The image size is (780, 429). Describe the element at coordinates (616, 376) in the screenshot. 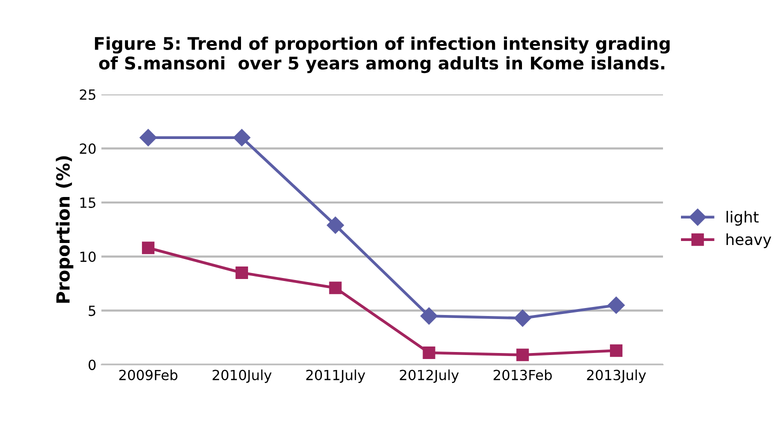

I see `x-tick-label: 2013July` at that location.